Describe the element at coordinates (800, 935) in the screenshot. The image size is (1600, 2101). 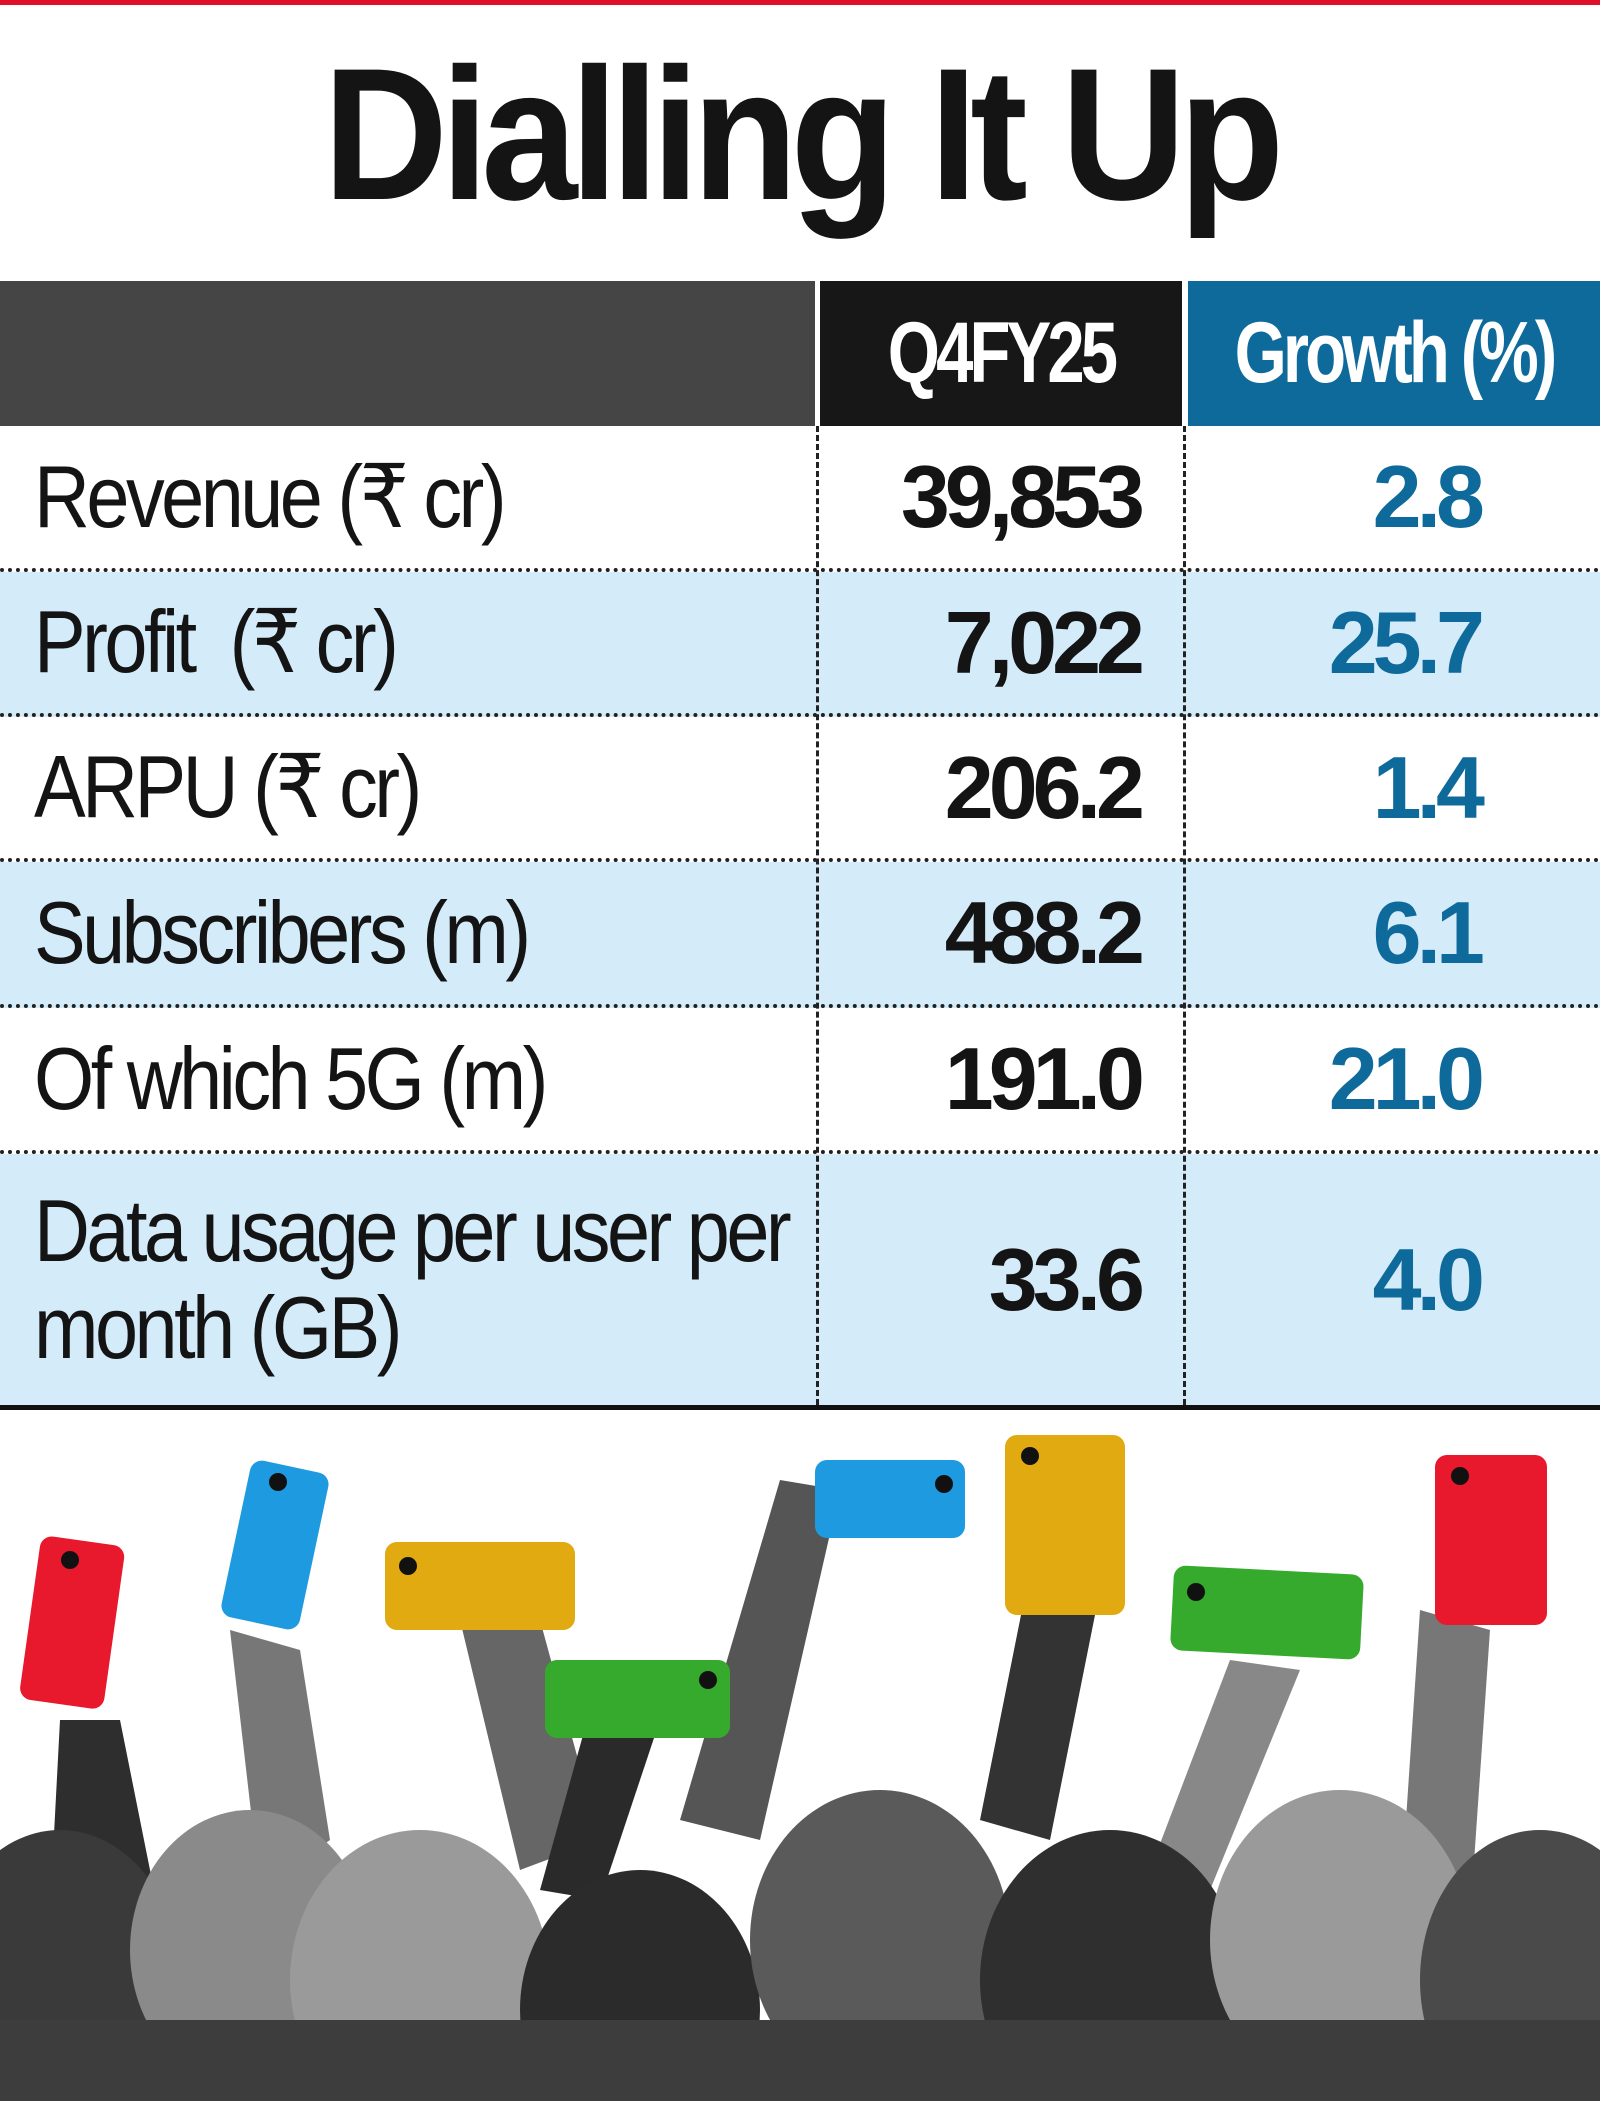
I see `table-row: Subscribers (m) 488.2 6.1` at that location.